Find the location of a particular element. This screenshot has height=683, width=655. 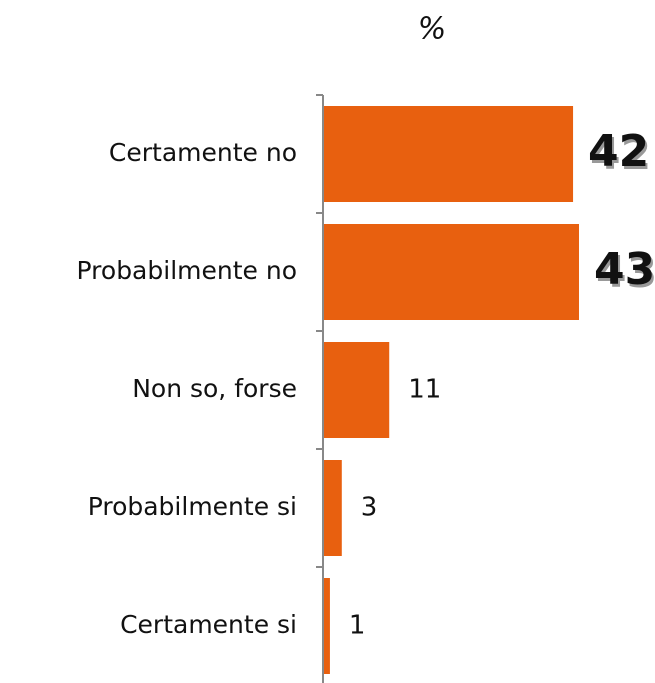

value-label: 11 is located at coordinates (424, 390).